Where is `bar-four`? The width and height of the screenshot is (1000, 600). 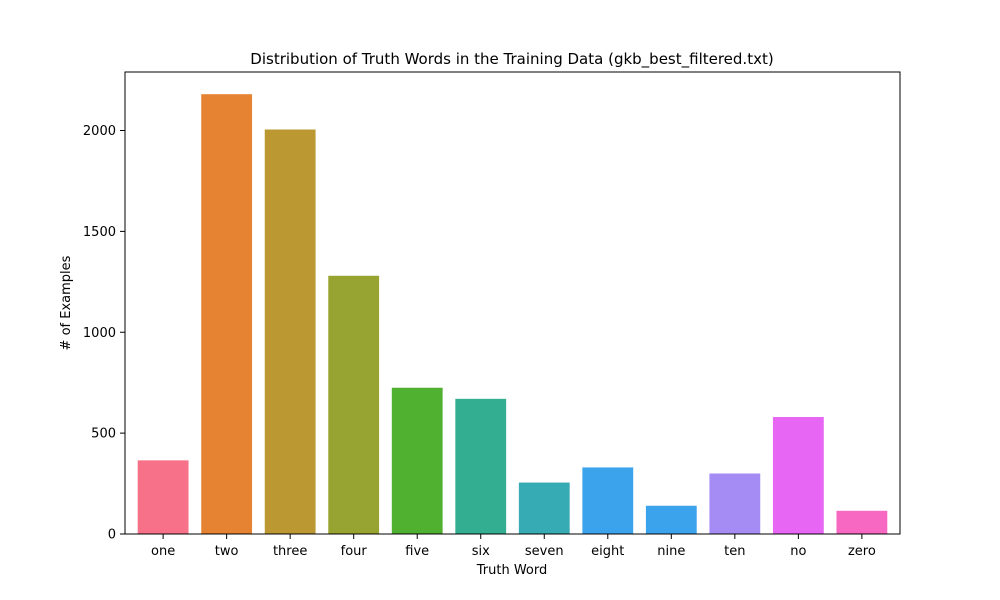 bar-four is located at coordinates (354, 404).